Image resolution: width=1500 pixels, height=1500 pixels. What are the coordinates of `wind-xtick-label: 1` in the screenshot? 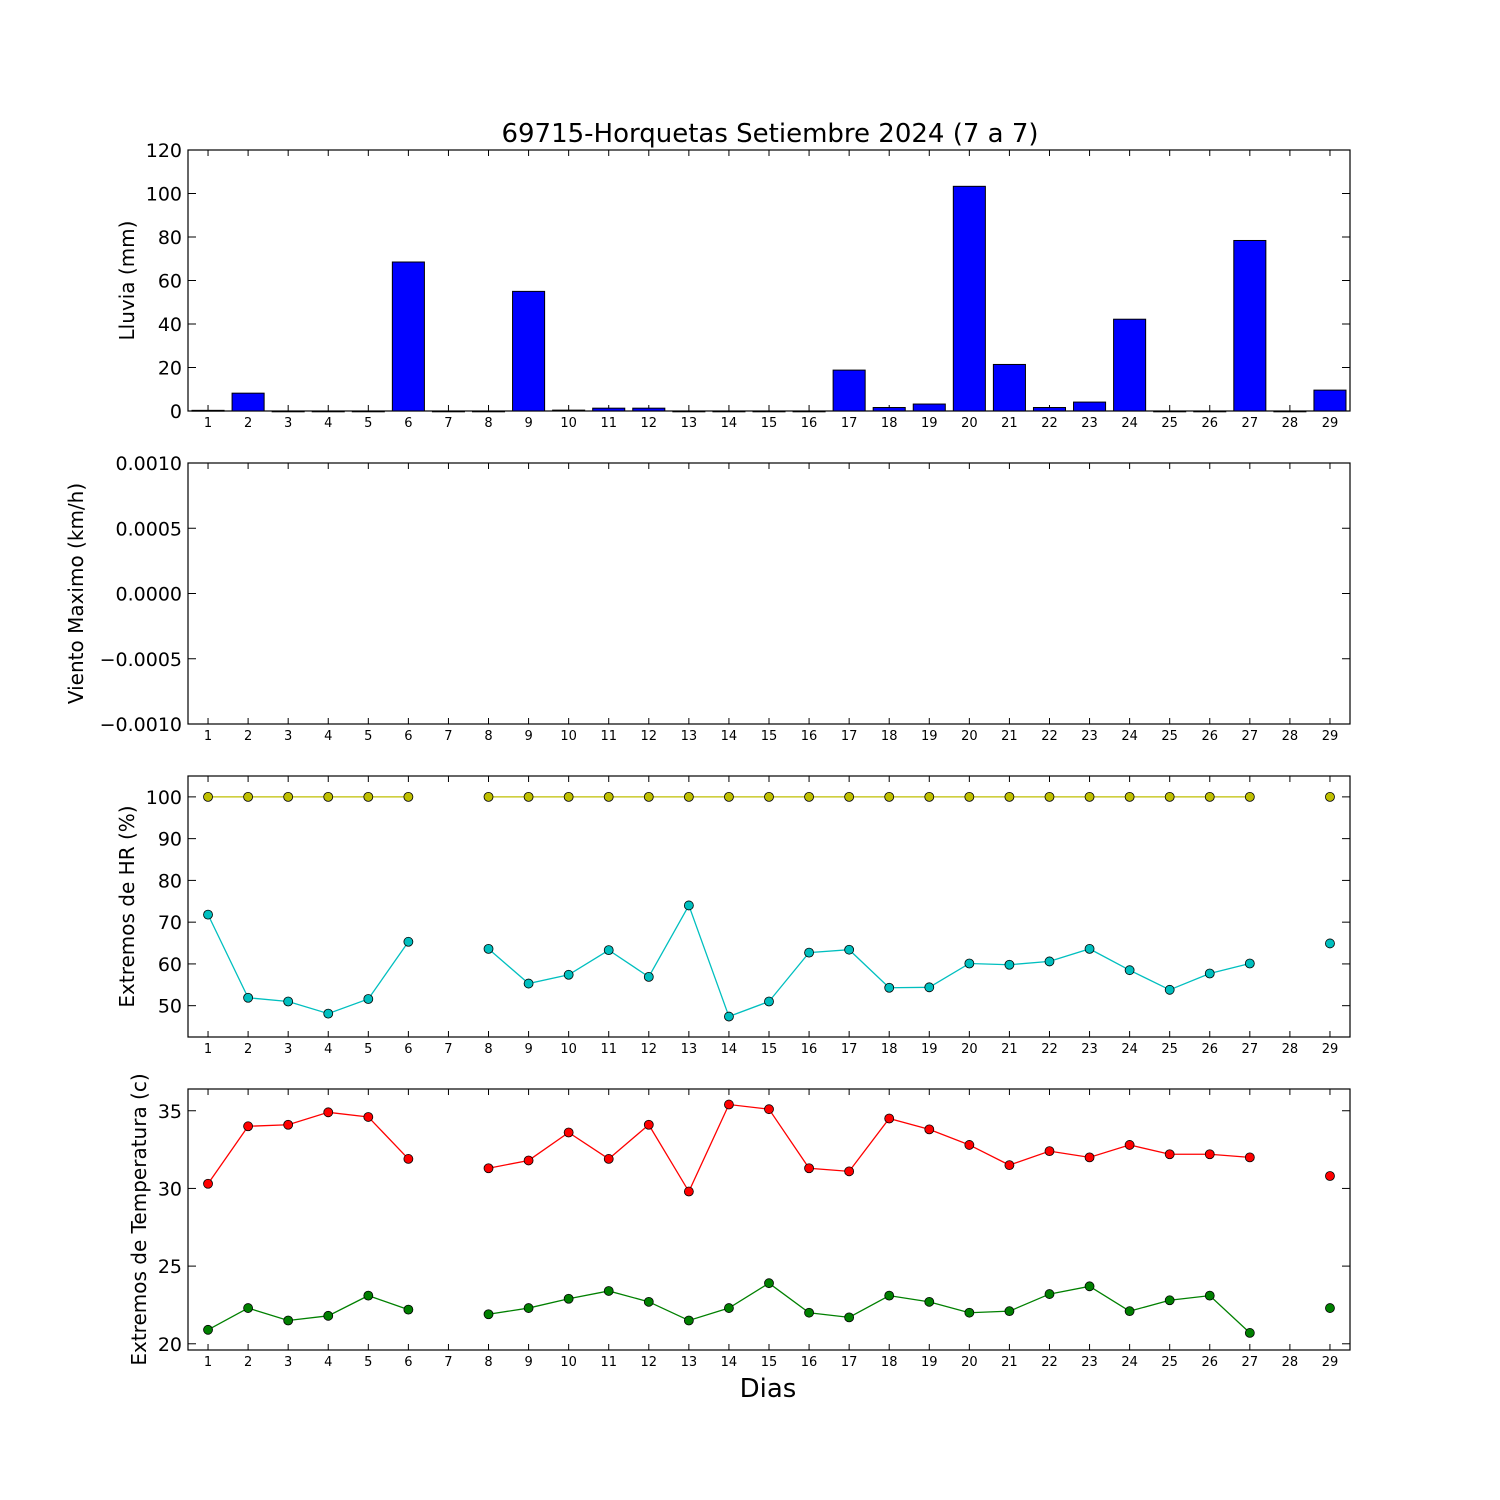 It's located at (208, 736).